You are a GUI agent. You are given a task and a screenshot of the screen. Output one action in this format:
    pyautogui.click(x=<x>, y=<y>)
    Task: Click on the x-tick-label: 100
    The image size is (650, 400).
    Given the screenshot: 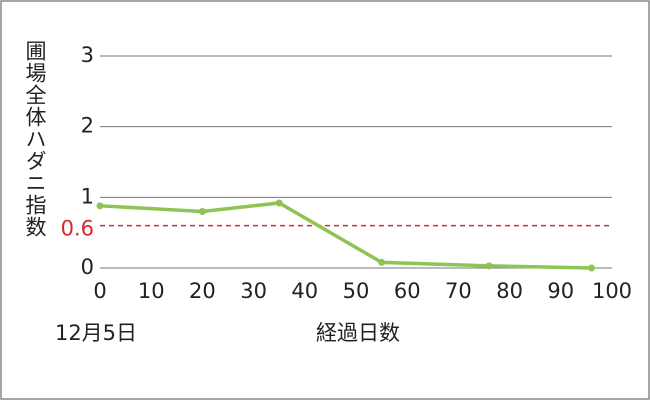 What is the action you would take?
    pyautogui.click(x=612, y=291)
    